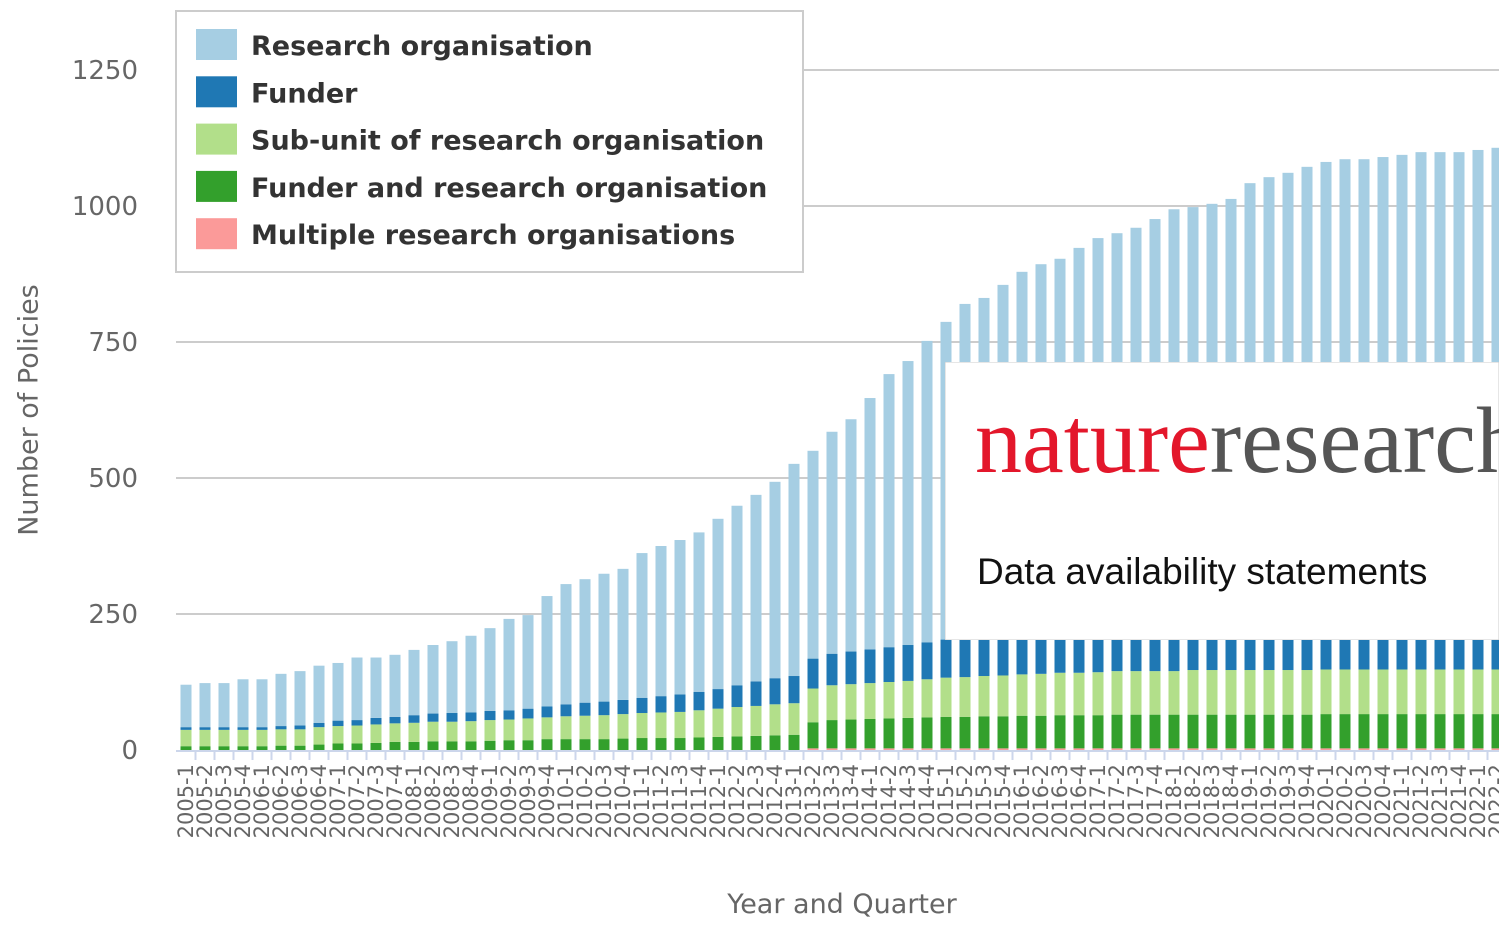 This screenshot has width=1499, height=927. What do you see at coordinates (509, 188) in the screenshot?
I see `legend-label: Funder and research organisation` at bounding box center [509, 188].